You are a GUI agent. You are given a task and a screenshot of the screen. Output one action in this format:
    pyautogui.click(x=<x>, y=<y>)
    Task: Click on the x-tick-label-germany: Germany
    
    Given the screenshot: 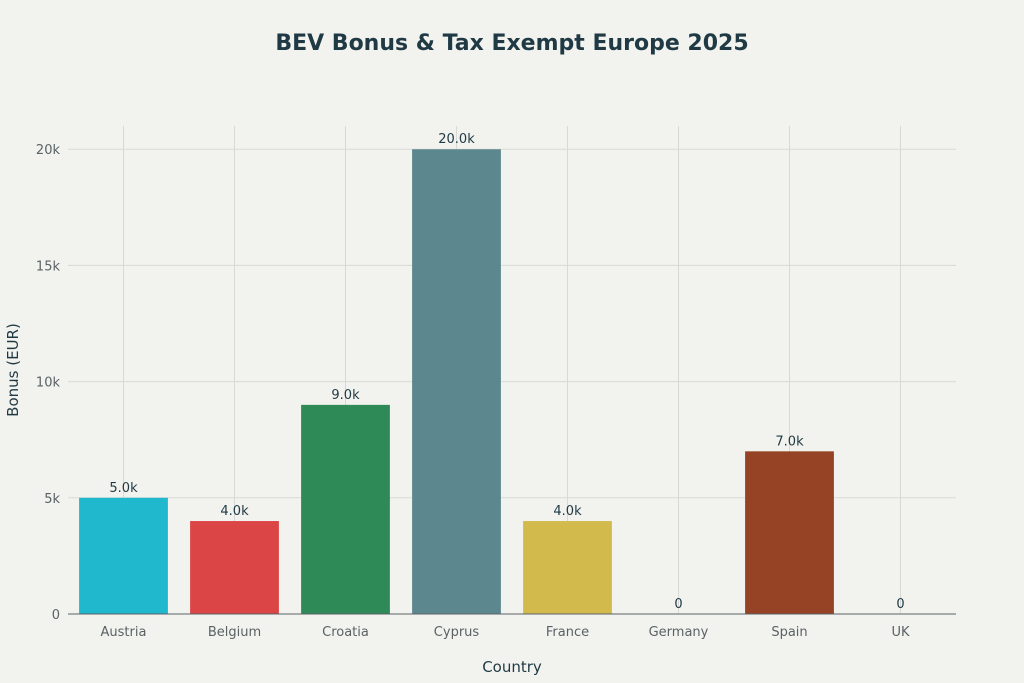 What is the action you would take?
    pyautogui.click(x=679, y=632)
    